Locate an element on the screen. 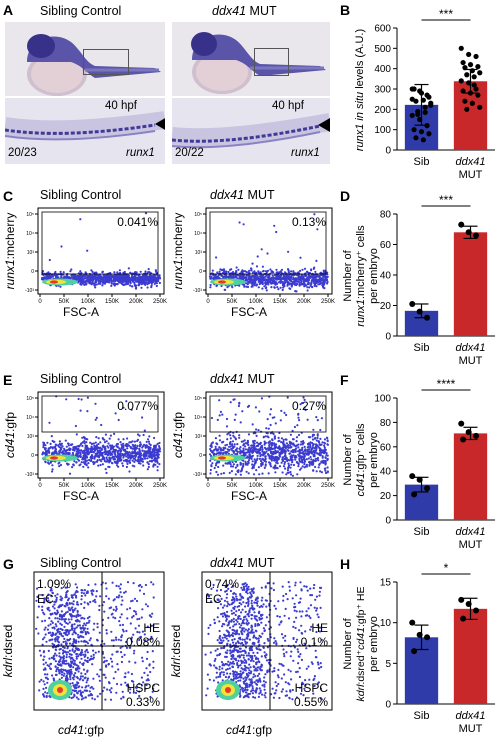 The width and height of the screenshot is (504, 741). panel-a-left-title: Sibling Control is located at coordinates (81, 11).